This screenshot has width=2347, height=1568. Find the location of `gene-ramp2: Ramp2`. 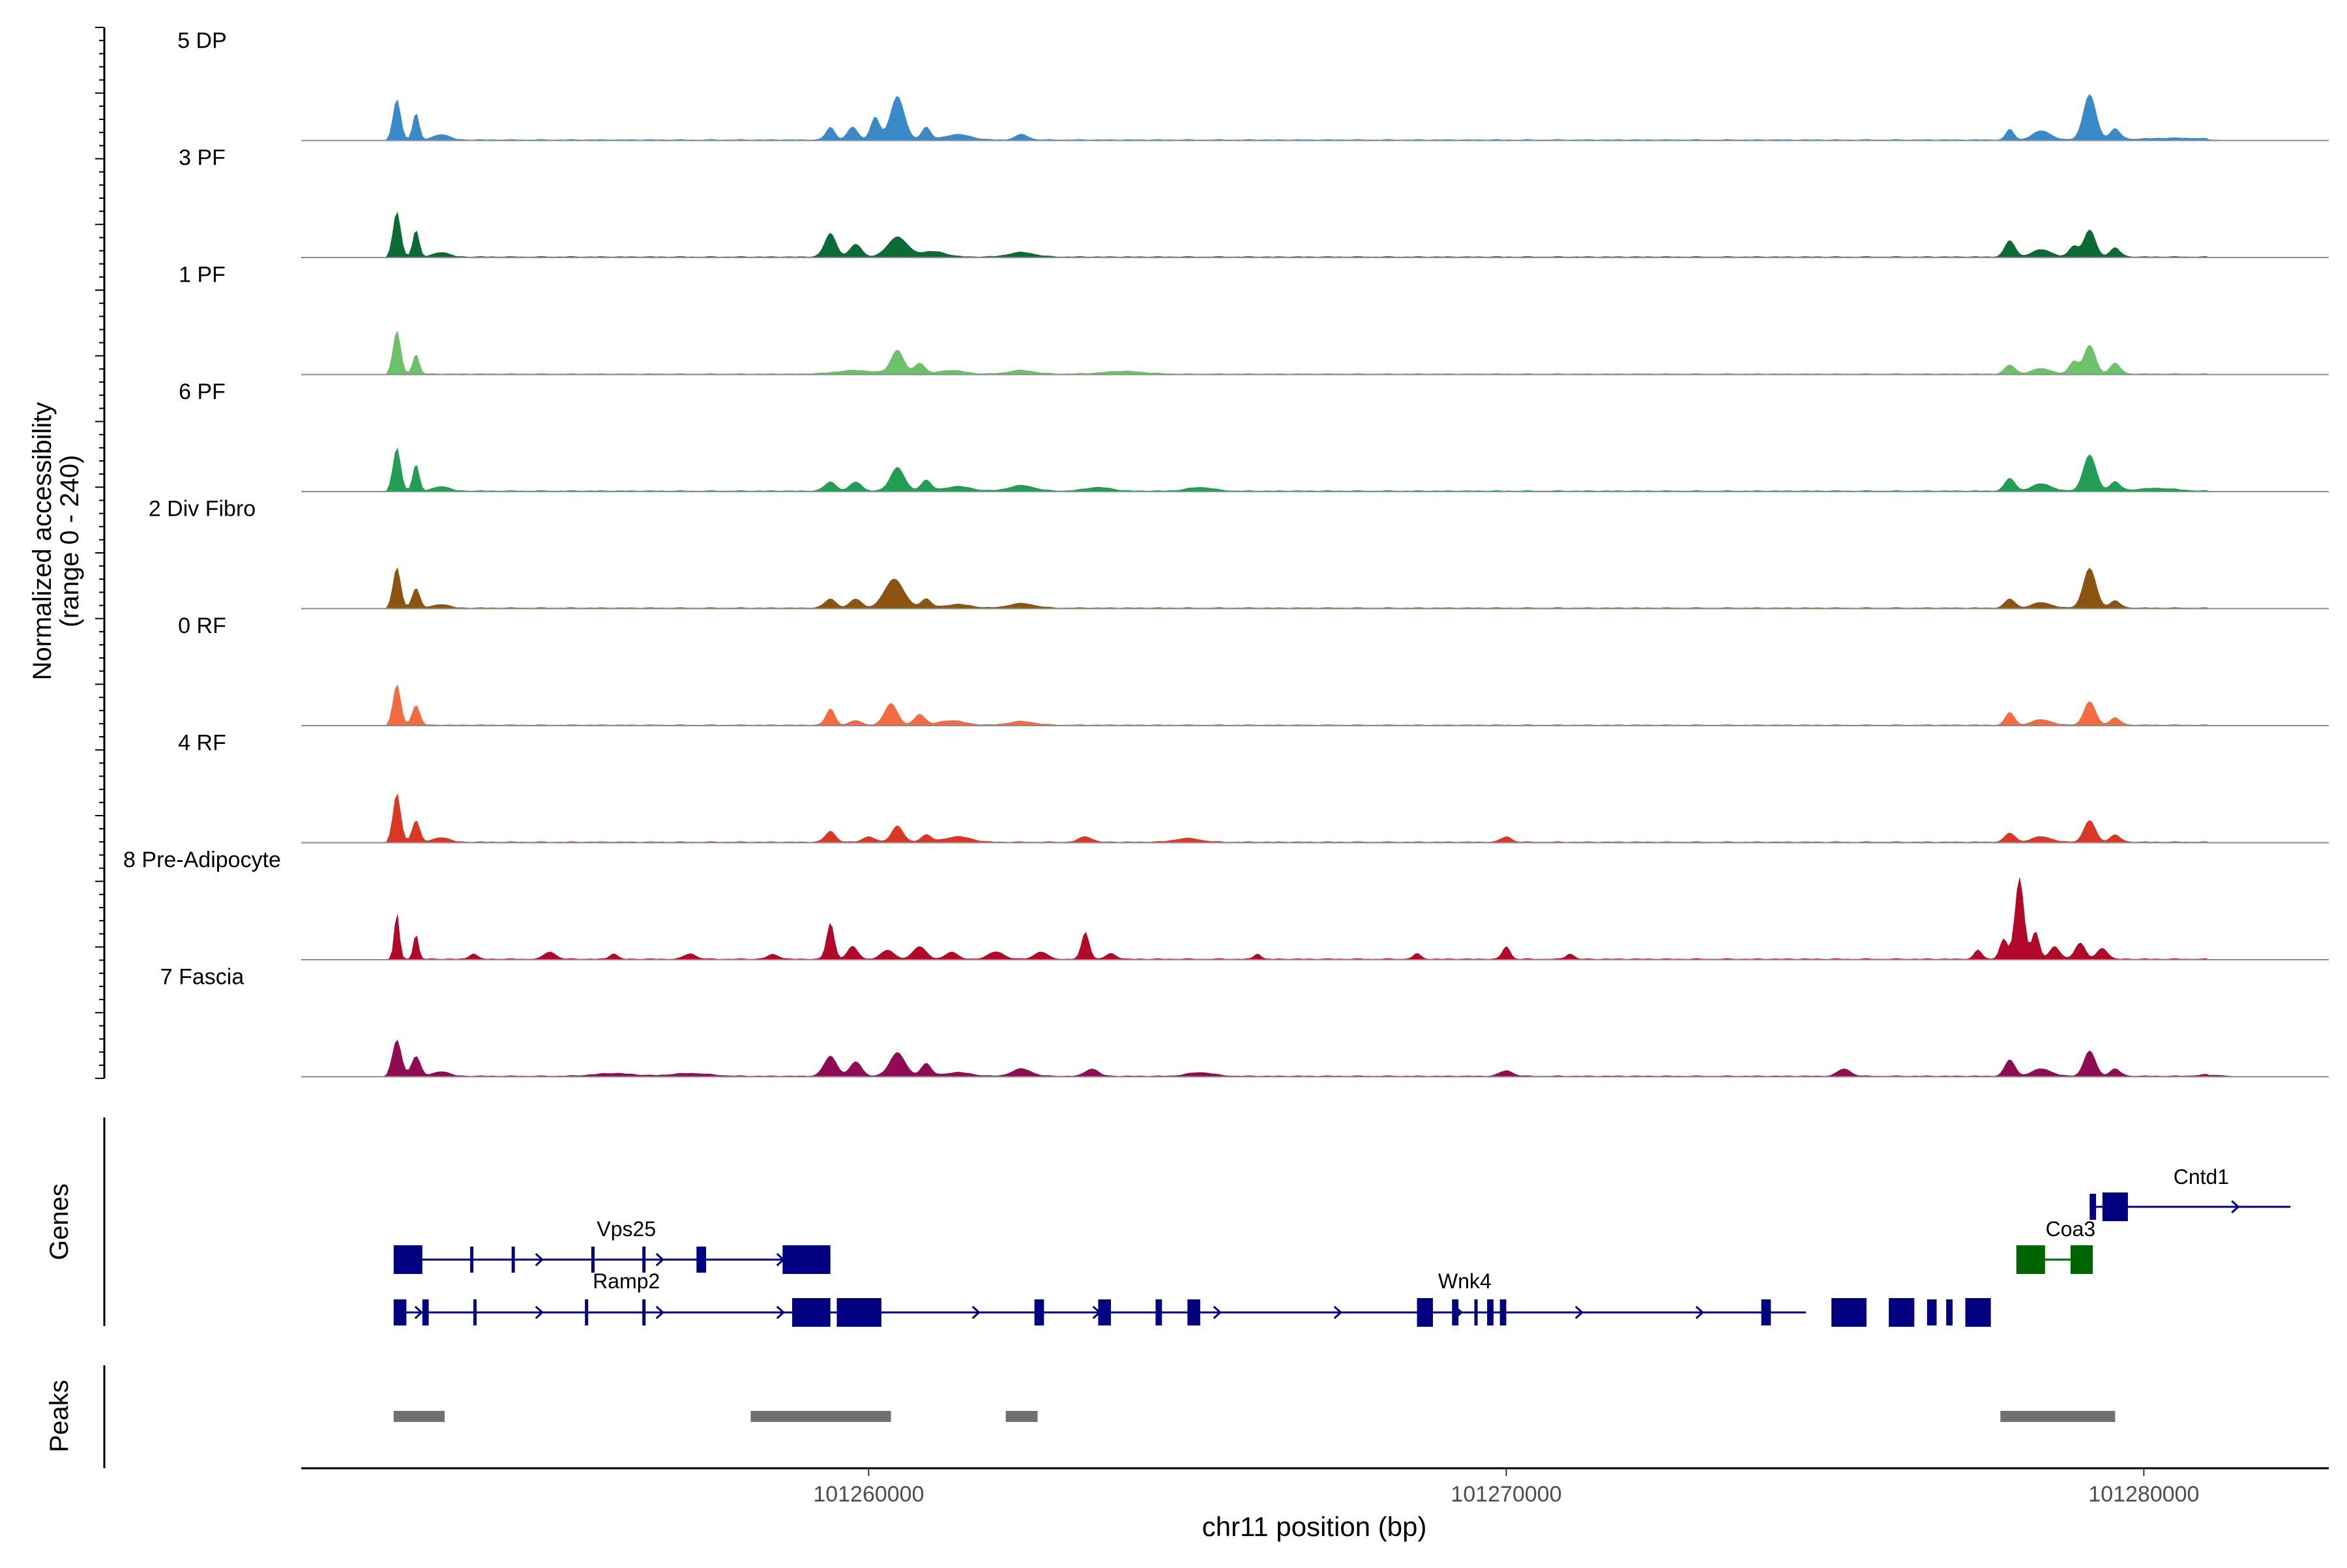

gene-ramp2: Ramp2 is located at coordinates (612, 1298).